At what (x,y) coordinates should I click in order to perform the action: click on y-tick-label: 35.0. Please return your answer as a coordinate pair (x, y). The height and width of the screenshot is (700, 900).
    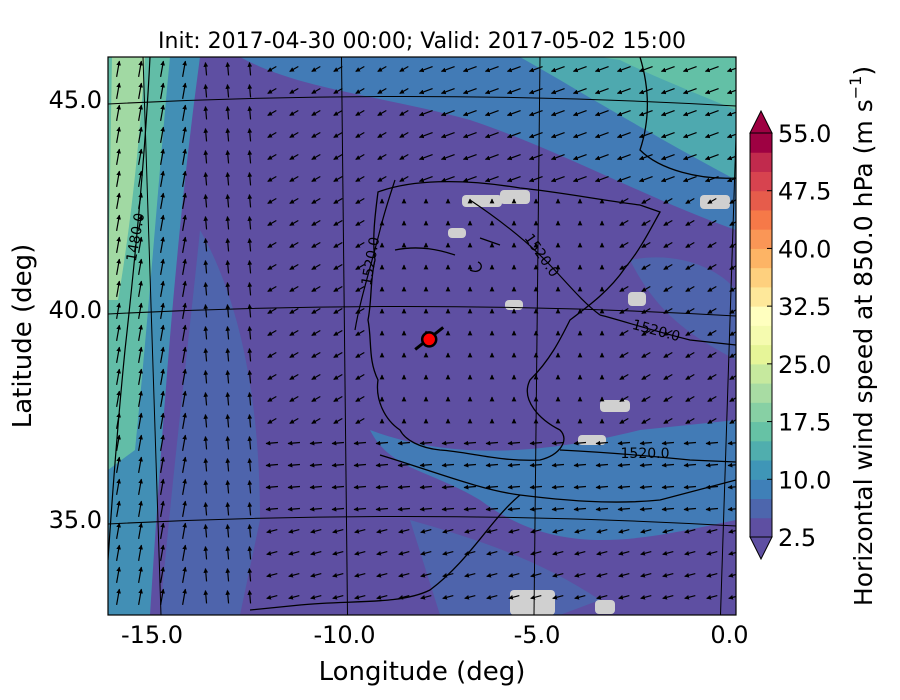
    Looking at the image, I should click on (75, 520).